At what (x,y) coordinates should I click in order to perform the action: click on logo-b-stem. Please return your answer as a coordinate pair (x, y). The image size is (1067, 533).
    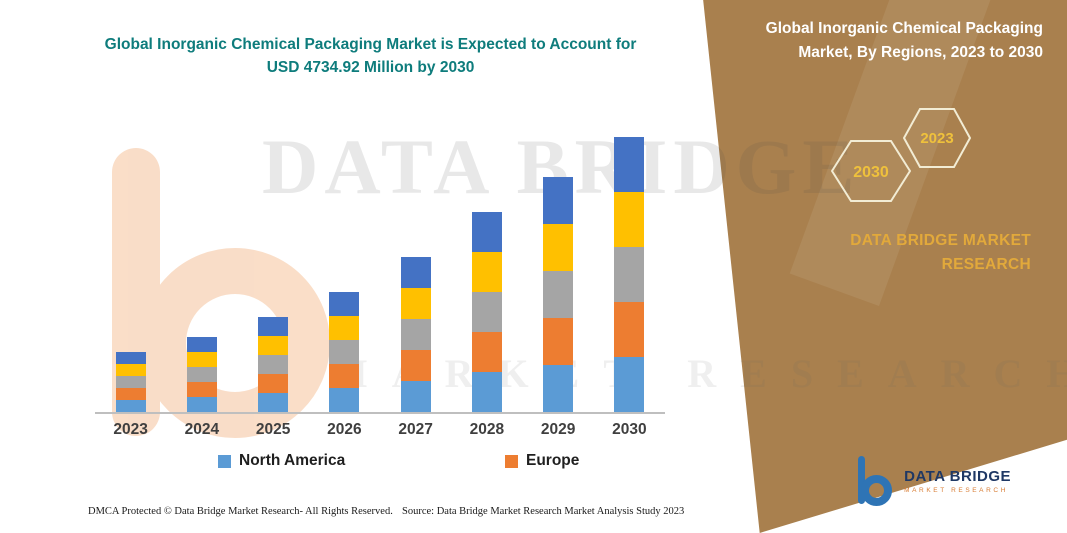
    Looking at the image, I should click on (862, 480).